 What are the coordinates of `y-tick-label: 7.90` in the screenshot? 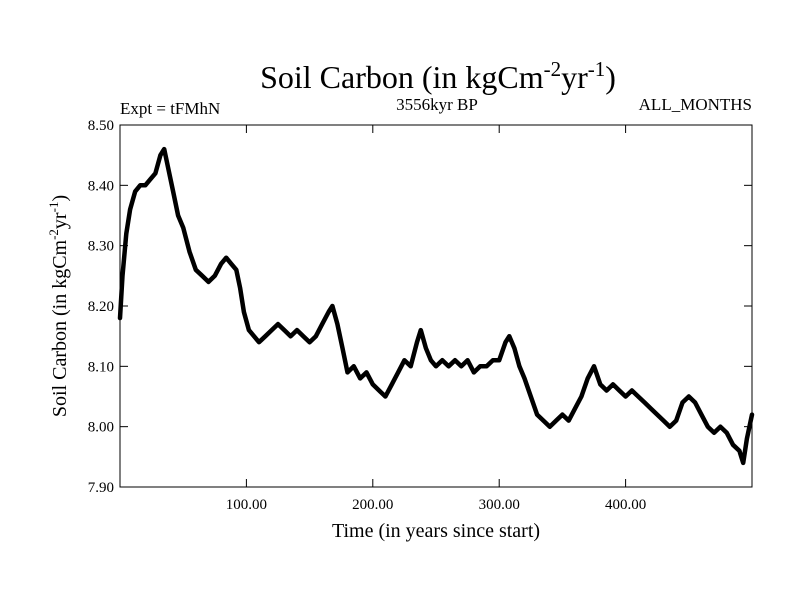 It's located at (101, 488).